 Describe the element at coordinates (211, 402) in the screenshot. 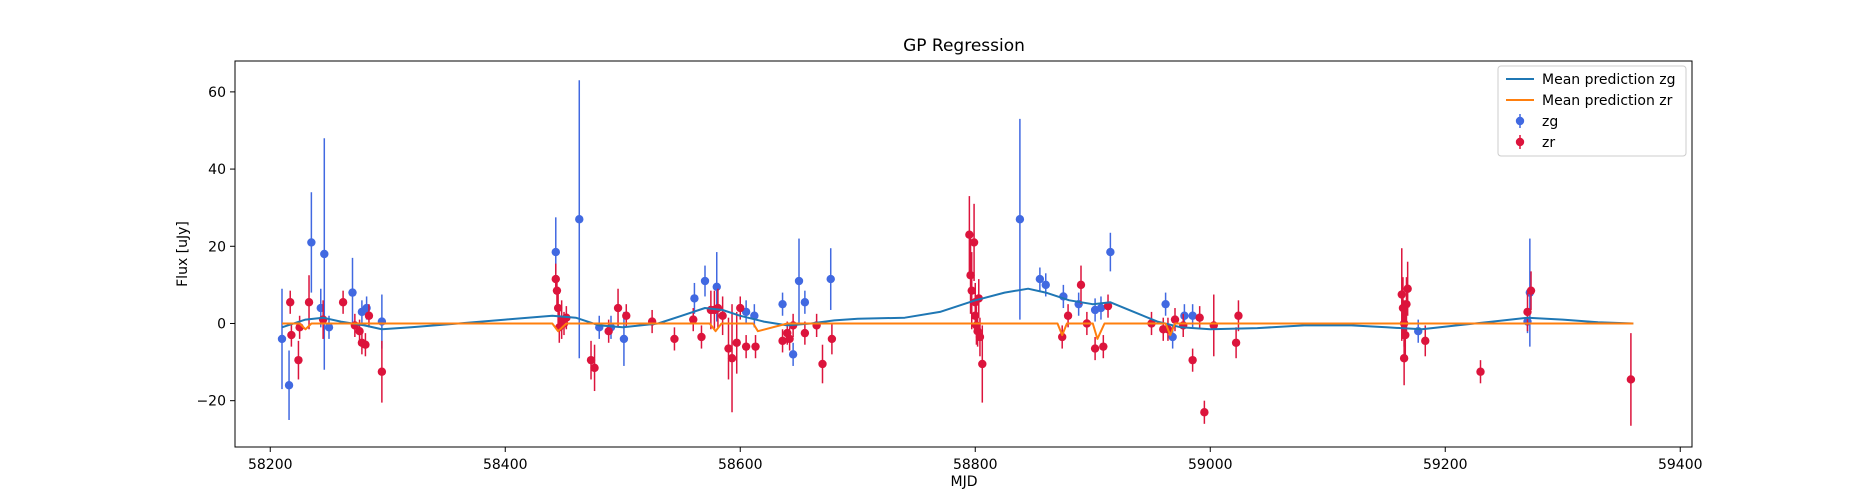

I see `y-tick-label-0: −20` at that location.